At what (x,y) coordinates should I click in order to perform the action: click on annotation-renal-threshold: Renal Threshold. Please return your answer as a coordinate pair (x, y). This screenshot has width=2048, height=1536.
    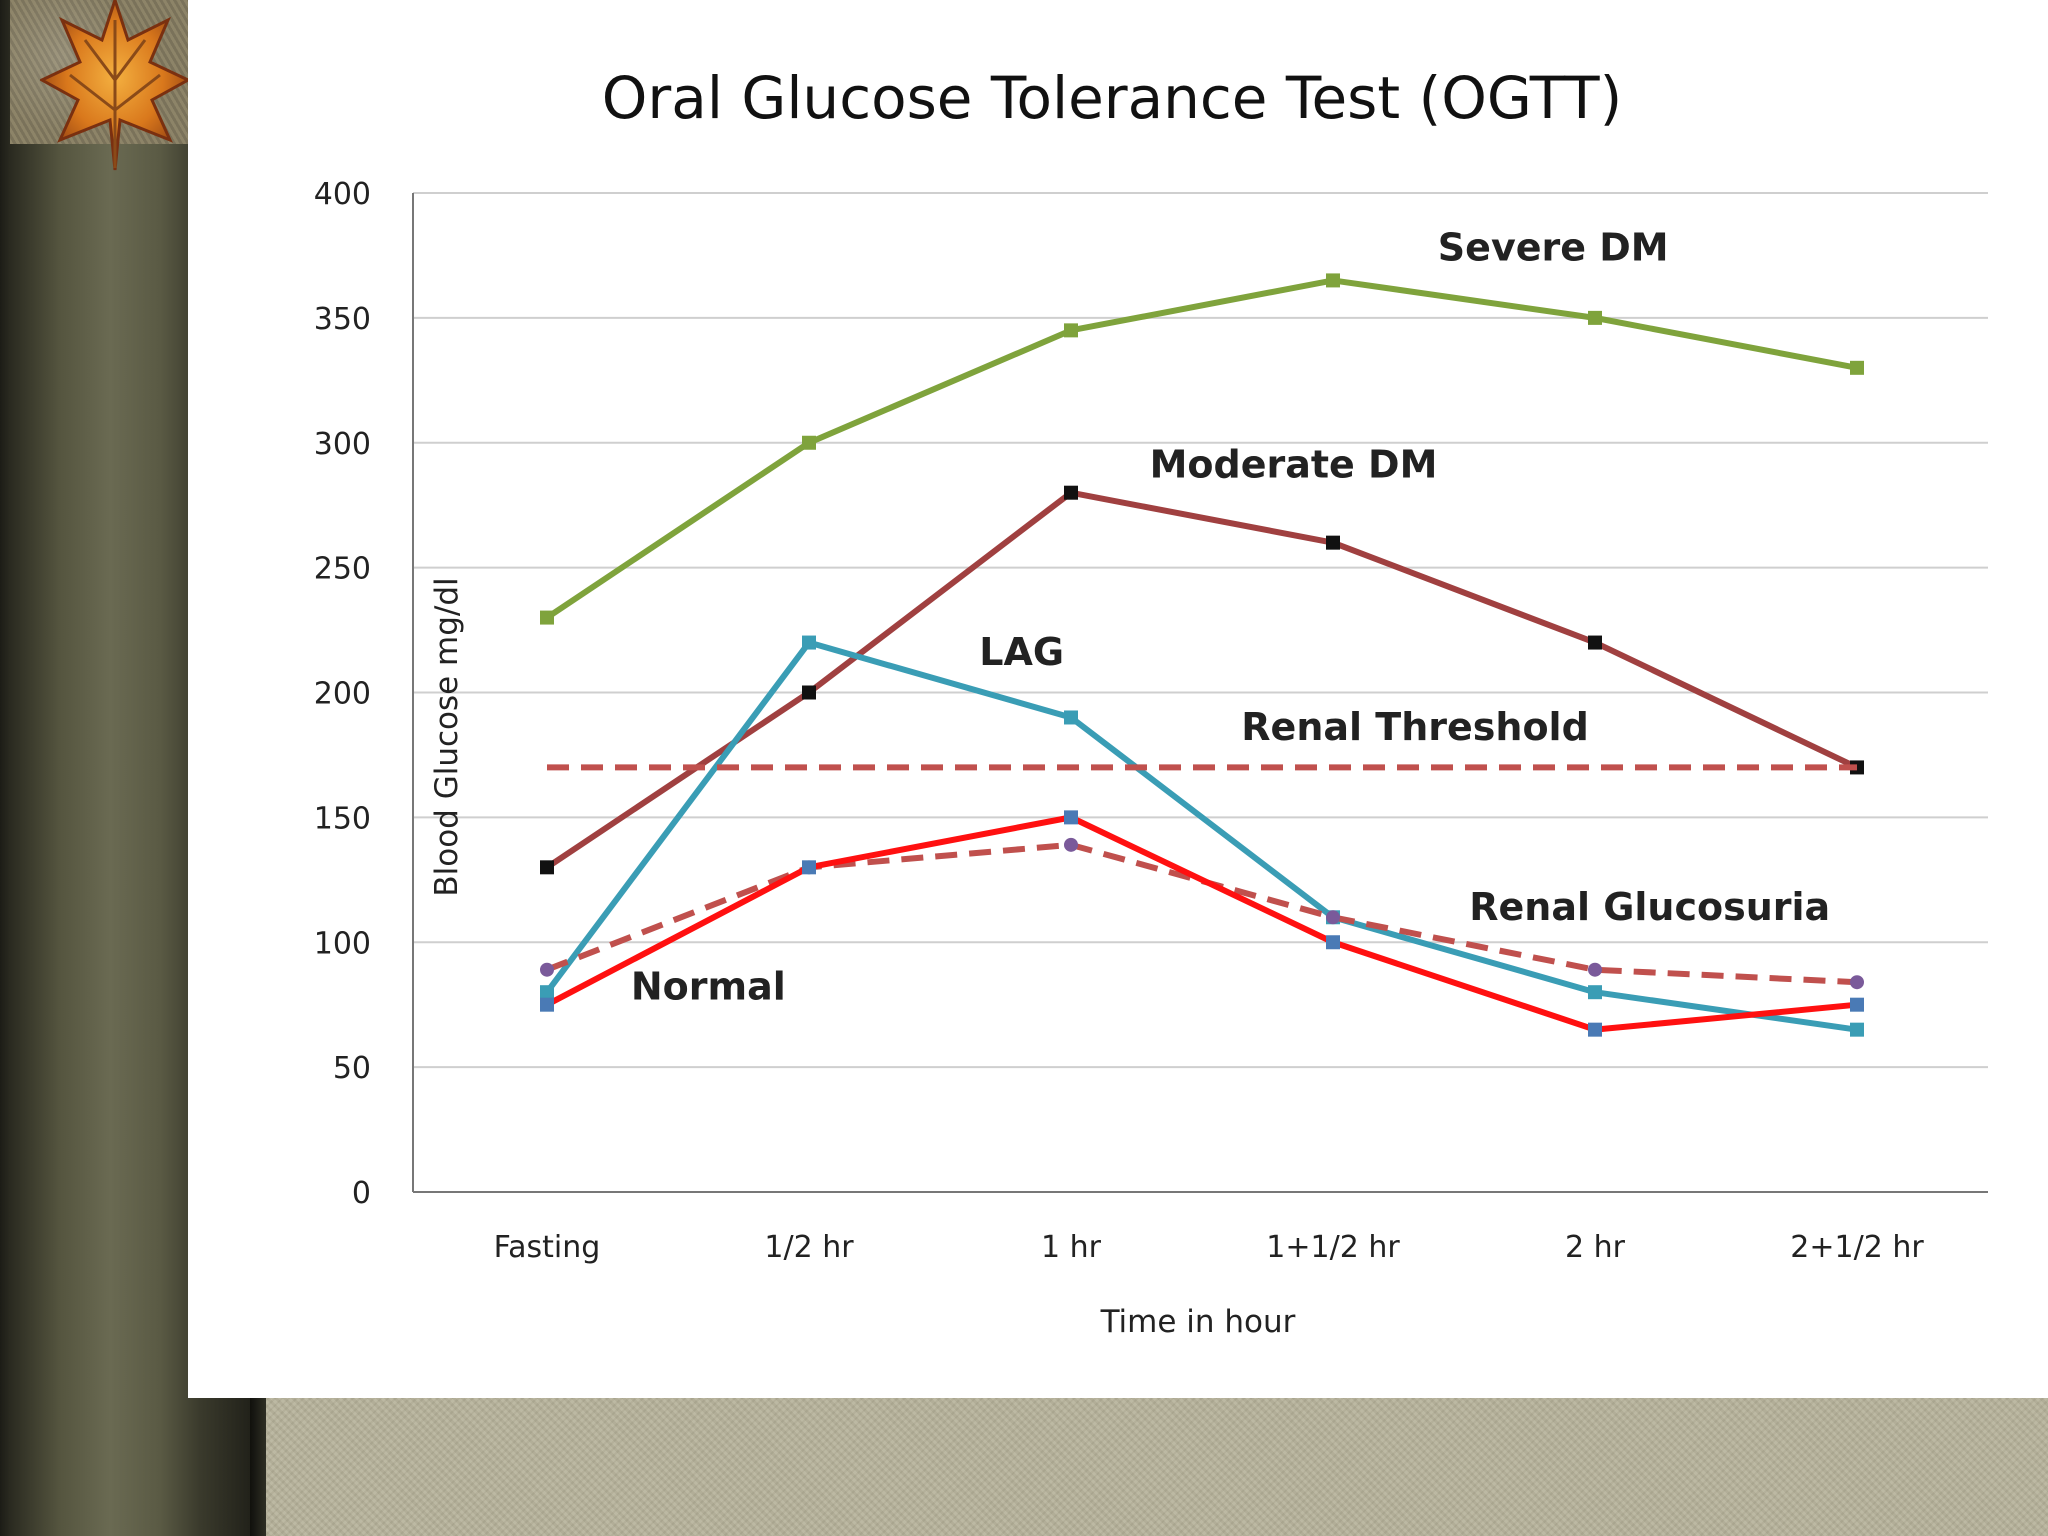
    Looking at the image, I should click on (1414, 727).